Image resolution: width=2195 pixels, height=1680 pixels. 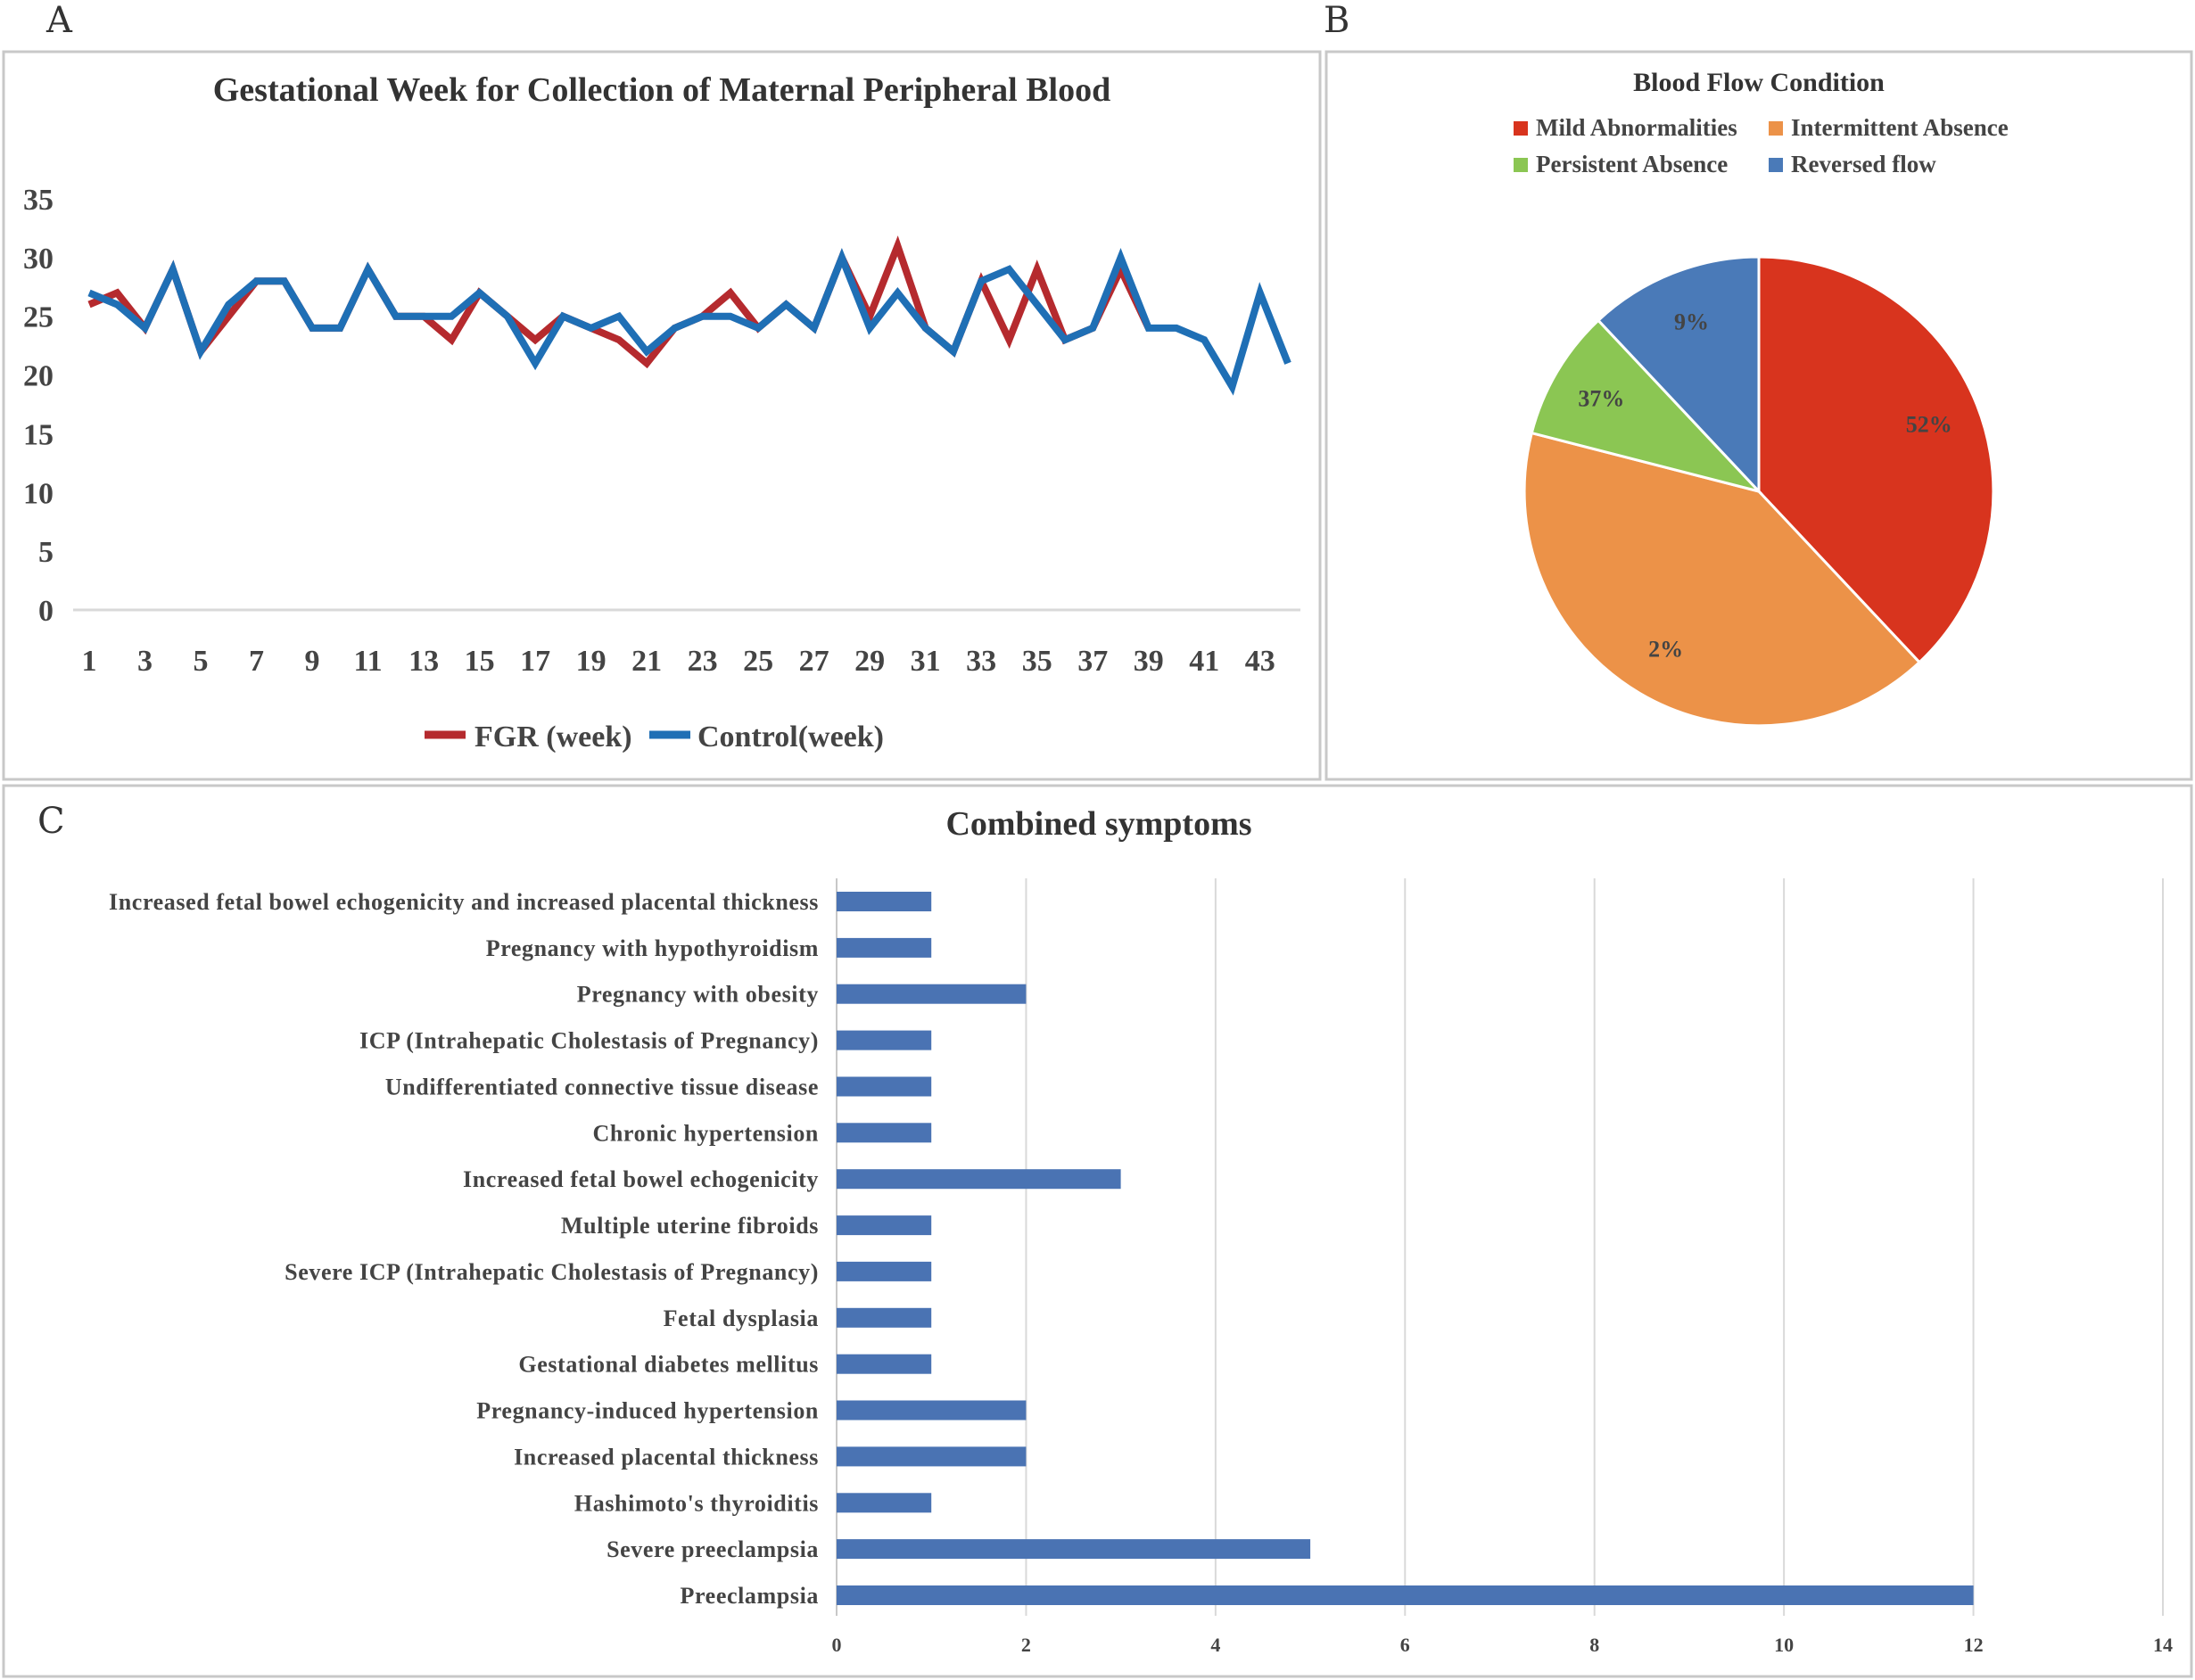 What do you see at coordinates (535, 662) in the screenshot?
I see `x-tick-label: 17` at bounding box center [535, 662].